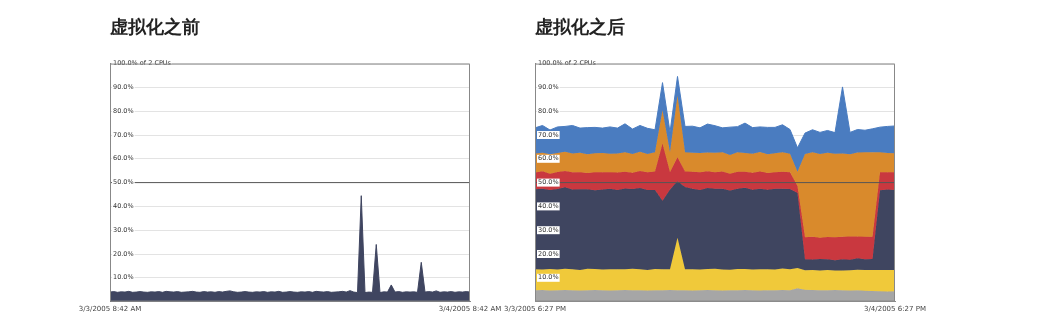 The width and height of the screenshot is (1055, 321). Describe the element at coordinates (579, 27) in the screenshot. I see `chart-title: 虚拟化之后` at that location.